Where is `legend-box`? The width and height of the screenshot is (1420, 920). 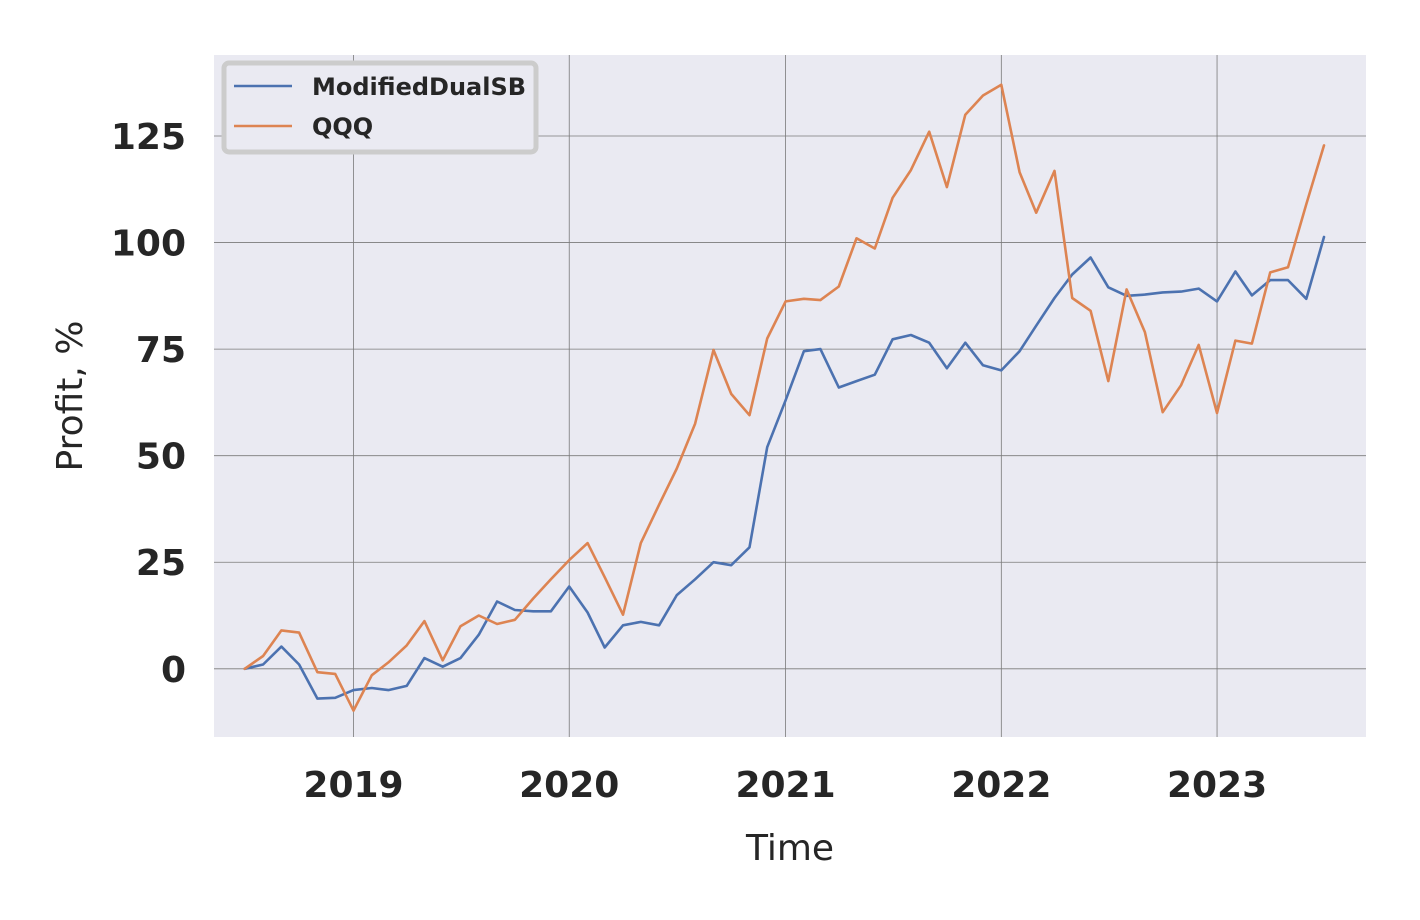
legend-box is located at coordinates (380, 107).